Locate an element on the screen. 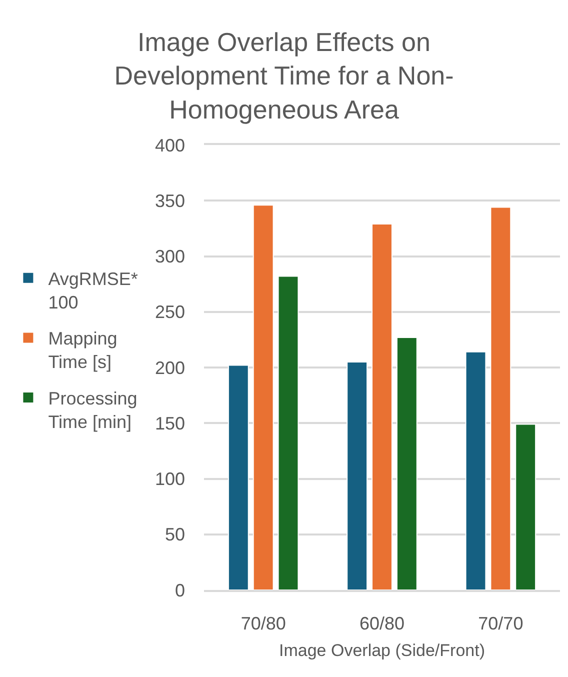 The width and height of the screenshot is (568, 677). legend-label: Mapping Time [s] is located at coordinates (83, 350).